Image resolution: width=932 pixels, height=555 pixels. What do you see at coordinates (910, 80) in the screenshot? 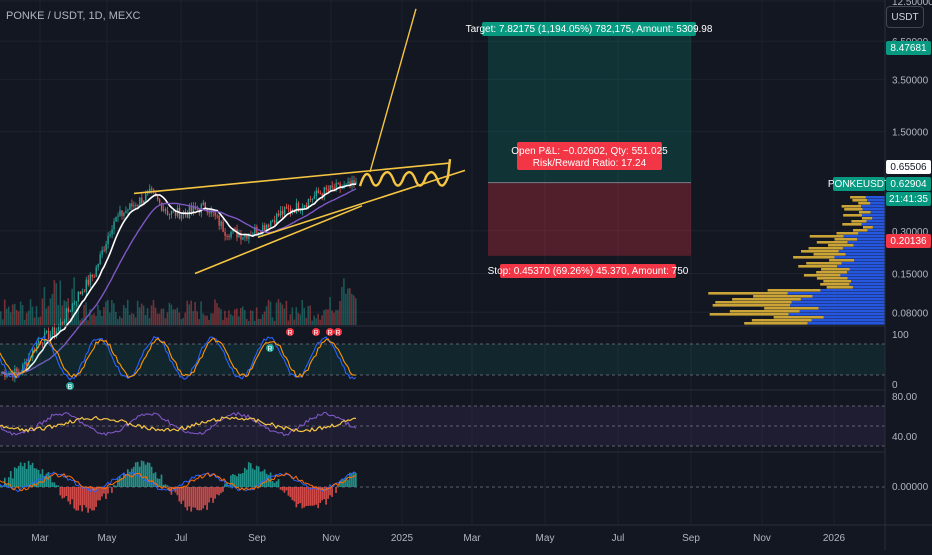
I see `price-axis-tick: 3.50000` at bounding box center [910, 80].